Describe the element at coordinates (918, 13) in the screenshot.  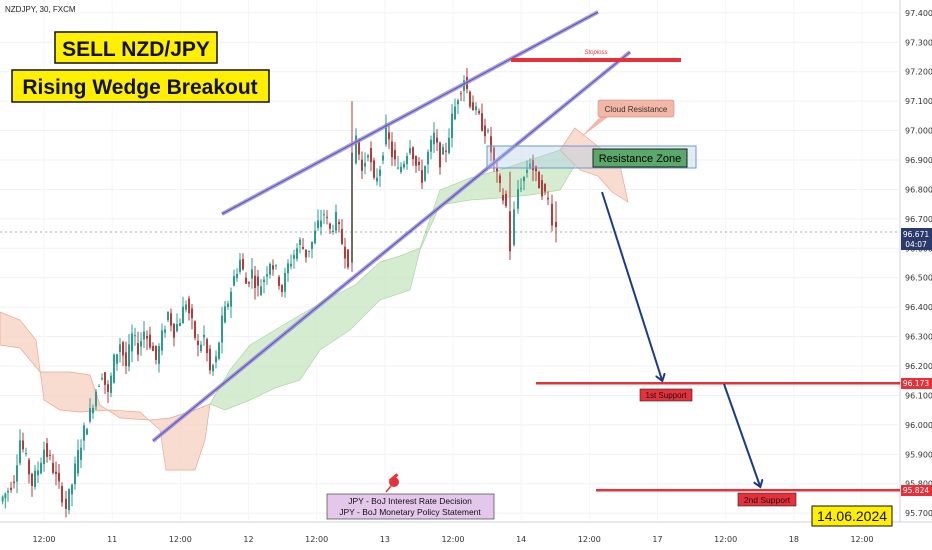
I see `y-tick-label: 97.400` at that location.